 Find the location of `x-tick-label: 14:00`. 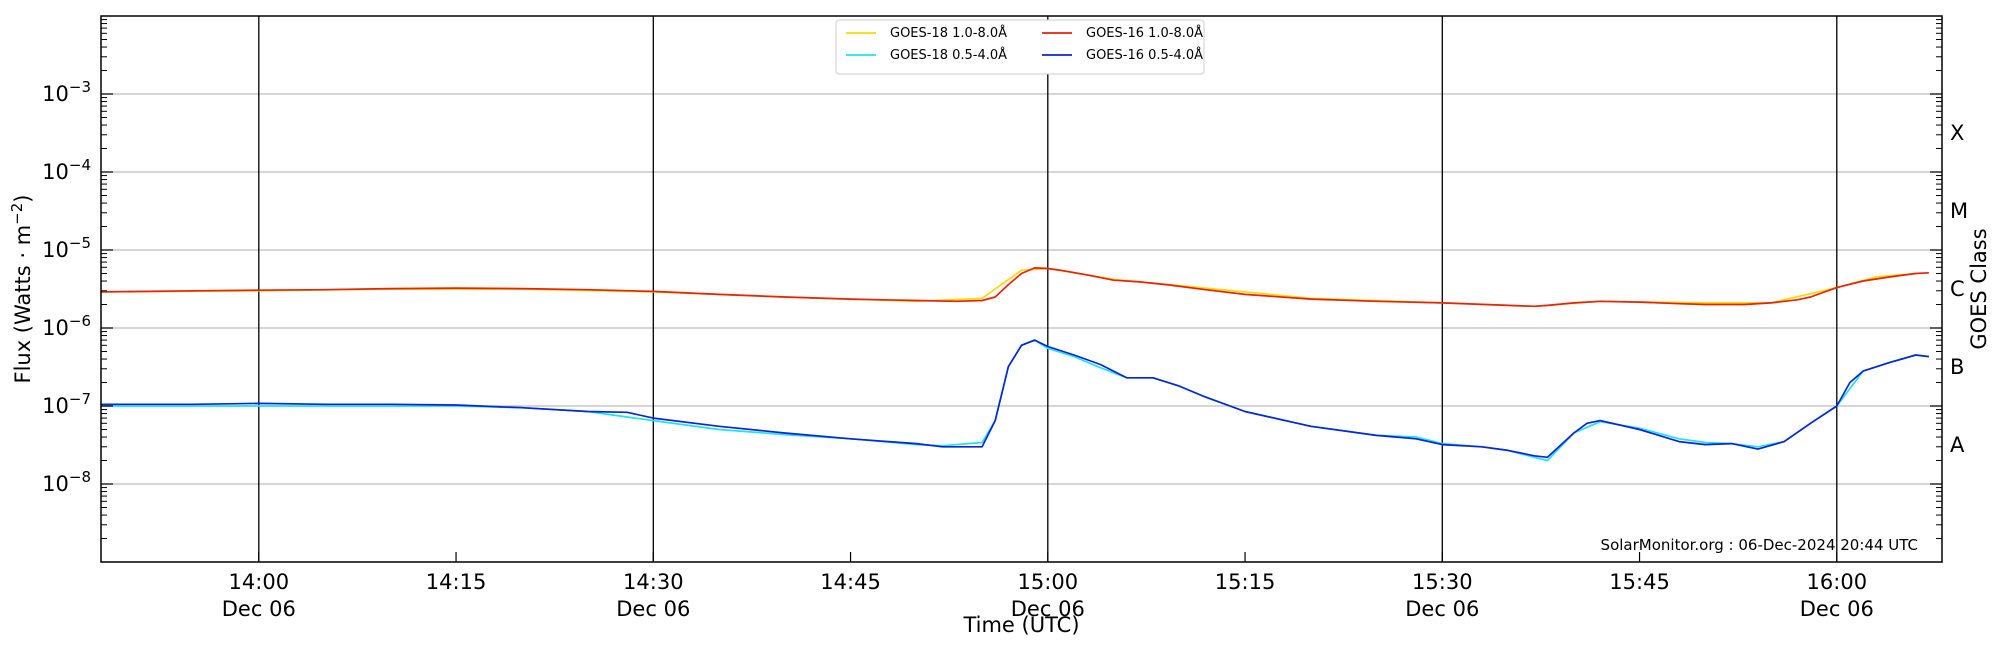

x-tick-label: 14:00 is located at coordinates (259, 582).